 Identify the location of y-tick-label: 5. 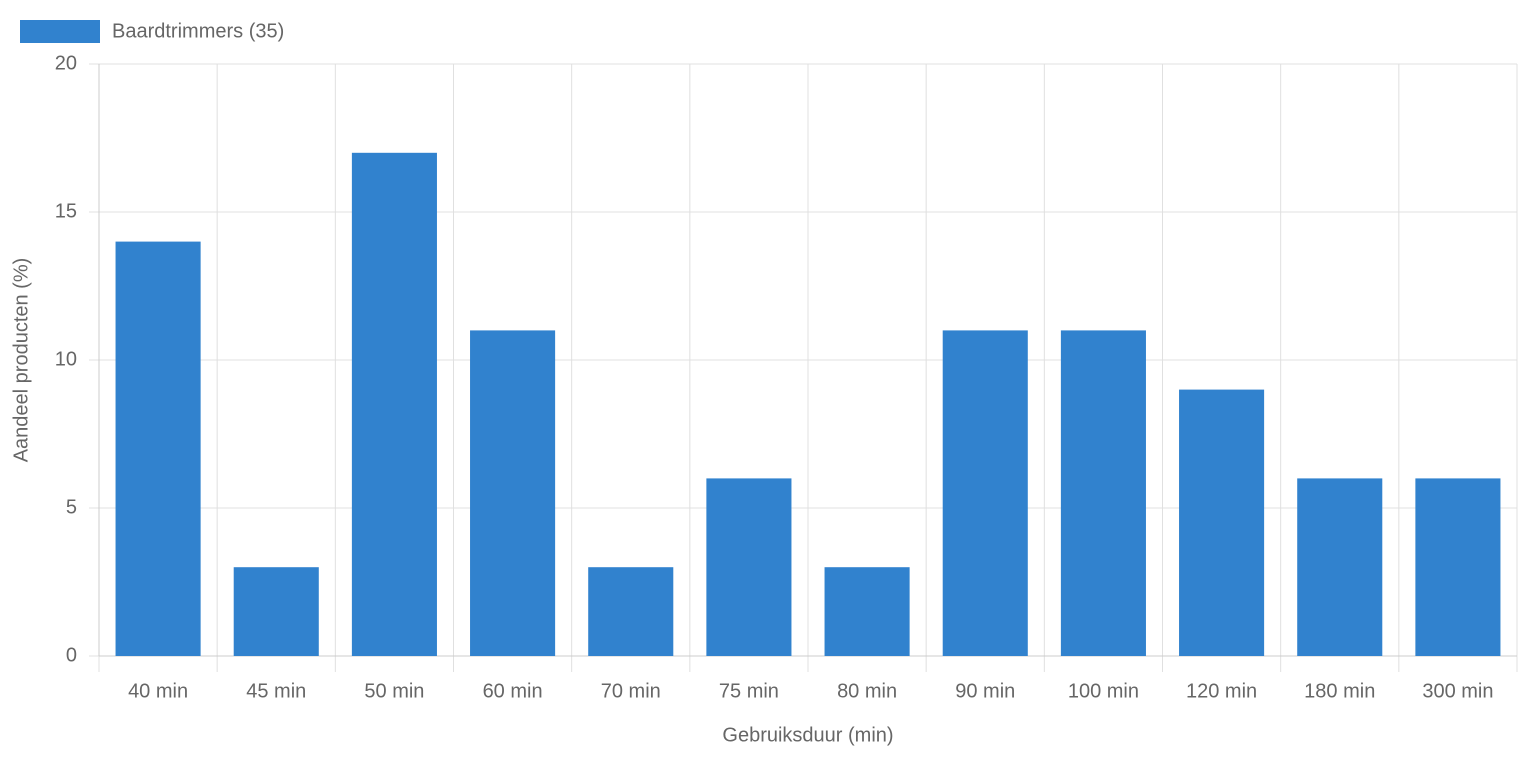
(71, 507).